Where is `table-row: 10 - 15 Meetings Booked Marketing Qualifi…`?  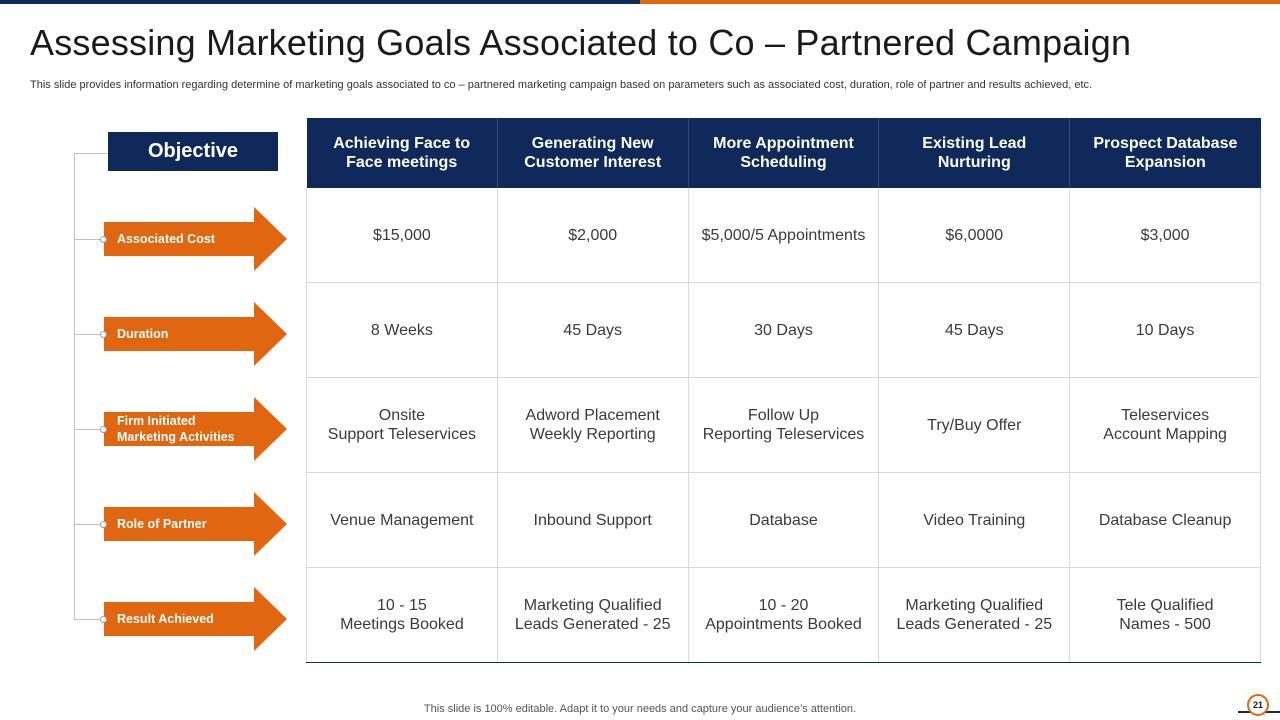 table-row: 10 - 15 Meetings Booked Marketing Qualifi… is located at coordinates (783, 615).